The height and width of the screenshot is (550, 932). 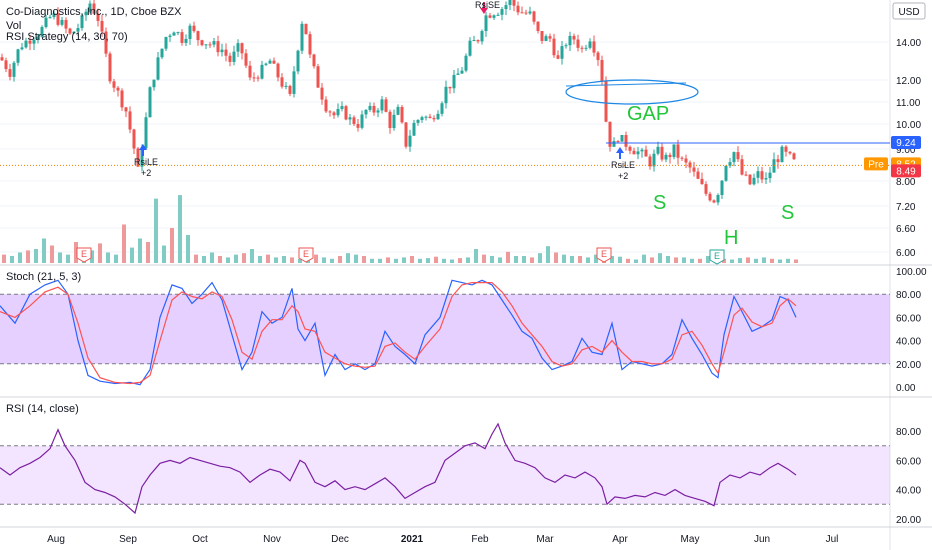 I want to click on rsi-legend: RSI (14, close), so click(x=42, y=409).